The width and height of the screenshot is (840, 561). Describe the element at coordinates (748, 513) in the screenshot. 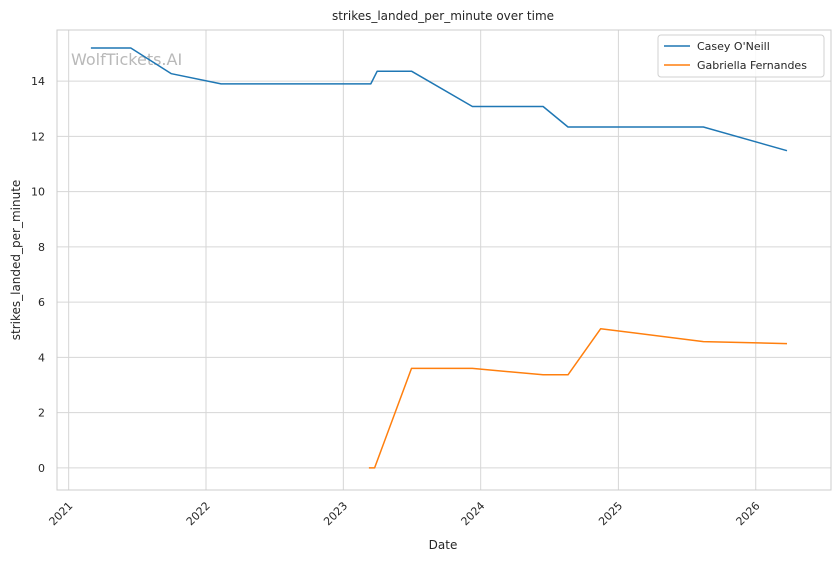

I see `x-tick-label: 2026` at that location.